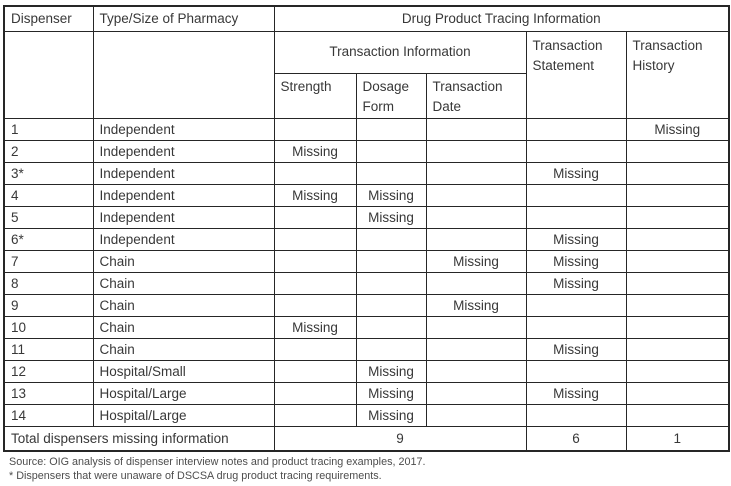  I want to click on cell-dispenser: 2, so click(48, 151).